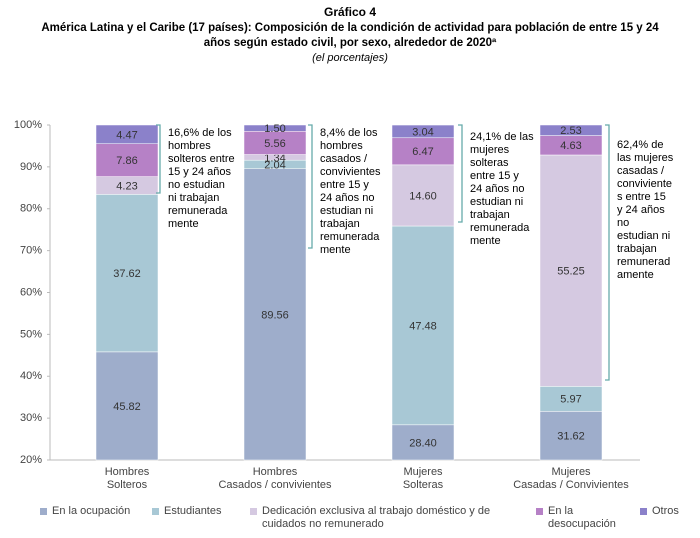  What do you see at coordinates (275, 485) in the screenshot?
I see `x-tick-label: Casados / convivientes` at bounding box center [275, 485].